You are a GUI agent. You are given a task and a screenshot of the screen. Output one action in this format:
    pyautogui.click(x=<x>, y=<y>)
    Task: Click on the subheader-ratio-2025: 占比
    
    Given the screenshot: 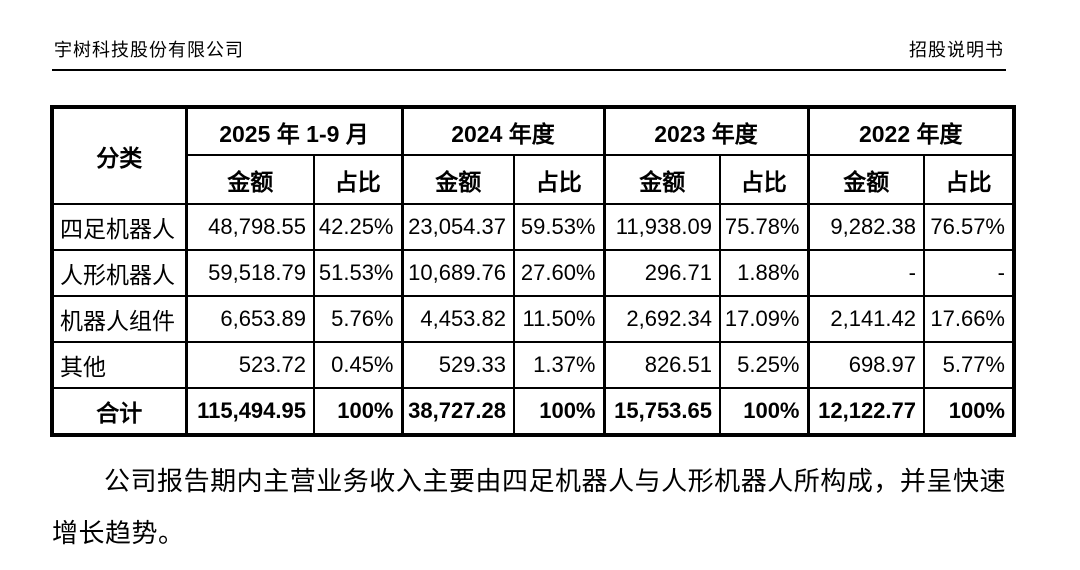 What is the action you would take?
    pyautogui.click(x=358, y=179)
    